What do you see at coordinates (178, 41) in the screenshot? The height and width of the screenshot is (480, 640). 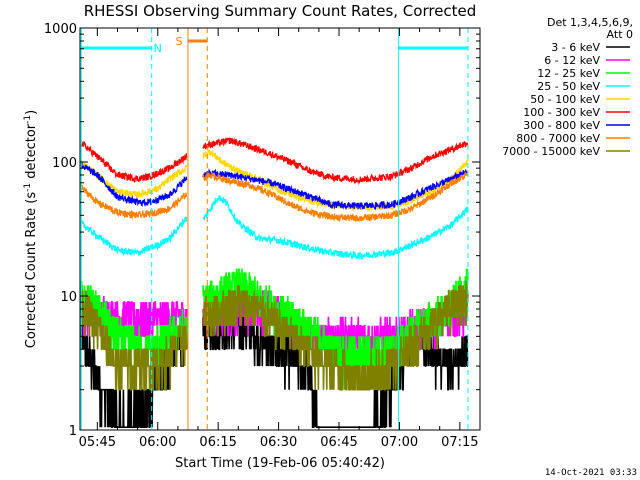 I see `saa-label: S` at bounding box center [178, 41].